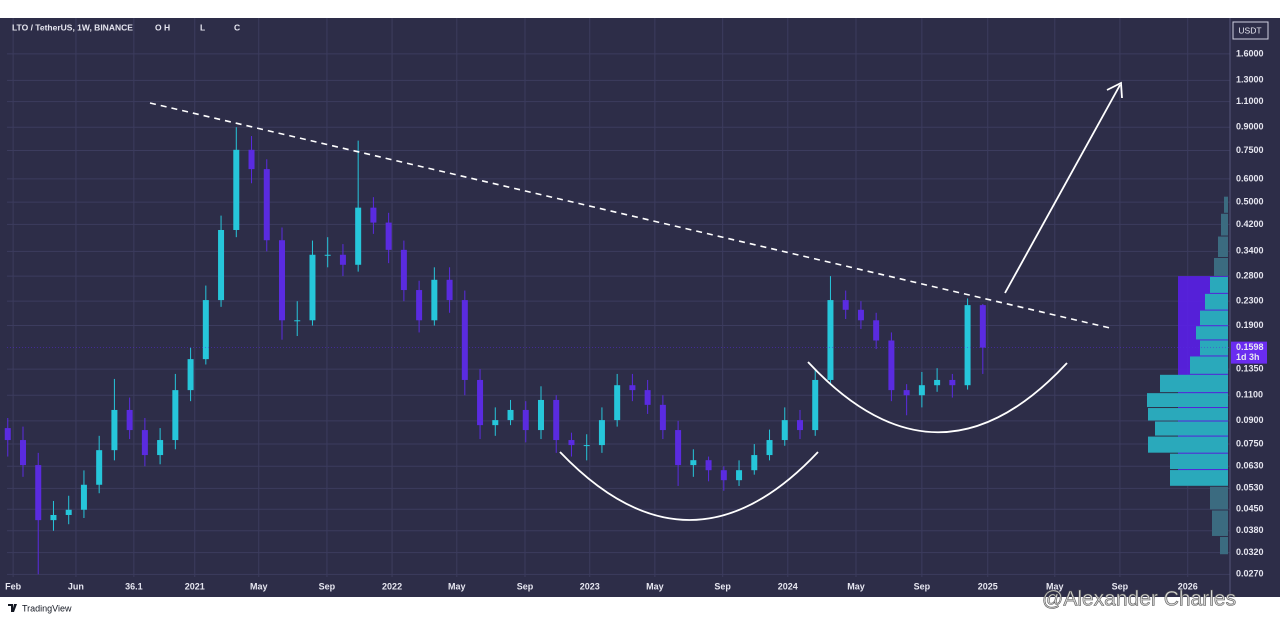 This screenshot has width=1280, height=621. I want to click on y-tick-label: 0.1350, so click(1250, 368).